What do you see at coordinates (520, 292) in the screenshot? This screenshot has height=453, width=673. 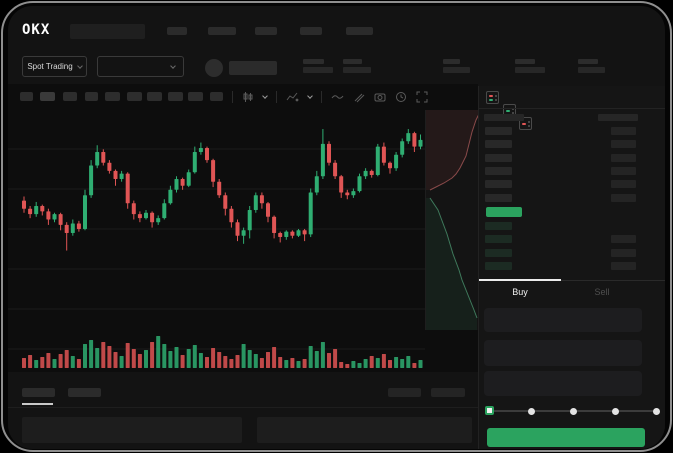 I see `tab-buy: Buy` at bounding box center [520, 292].